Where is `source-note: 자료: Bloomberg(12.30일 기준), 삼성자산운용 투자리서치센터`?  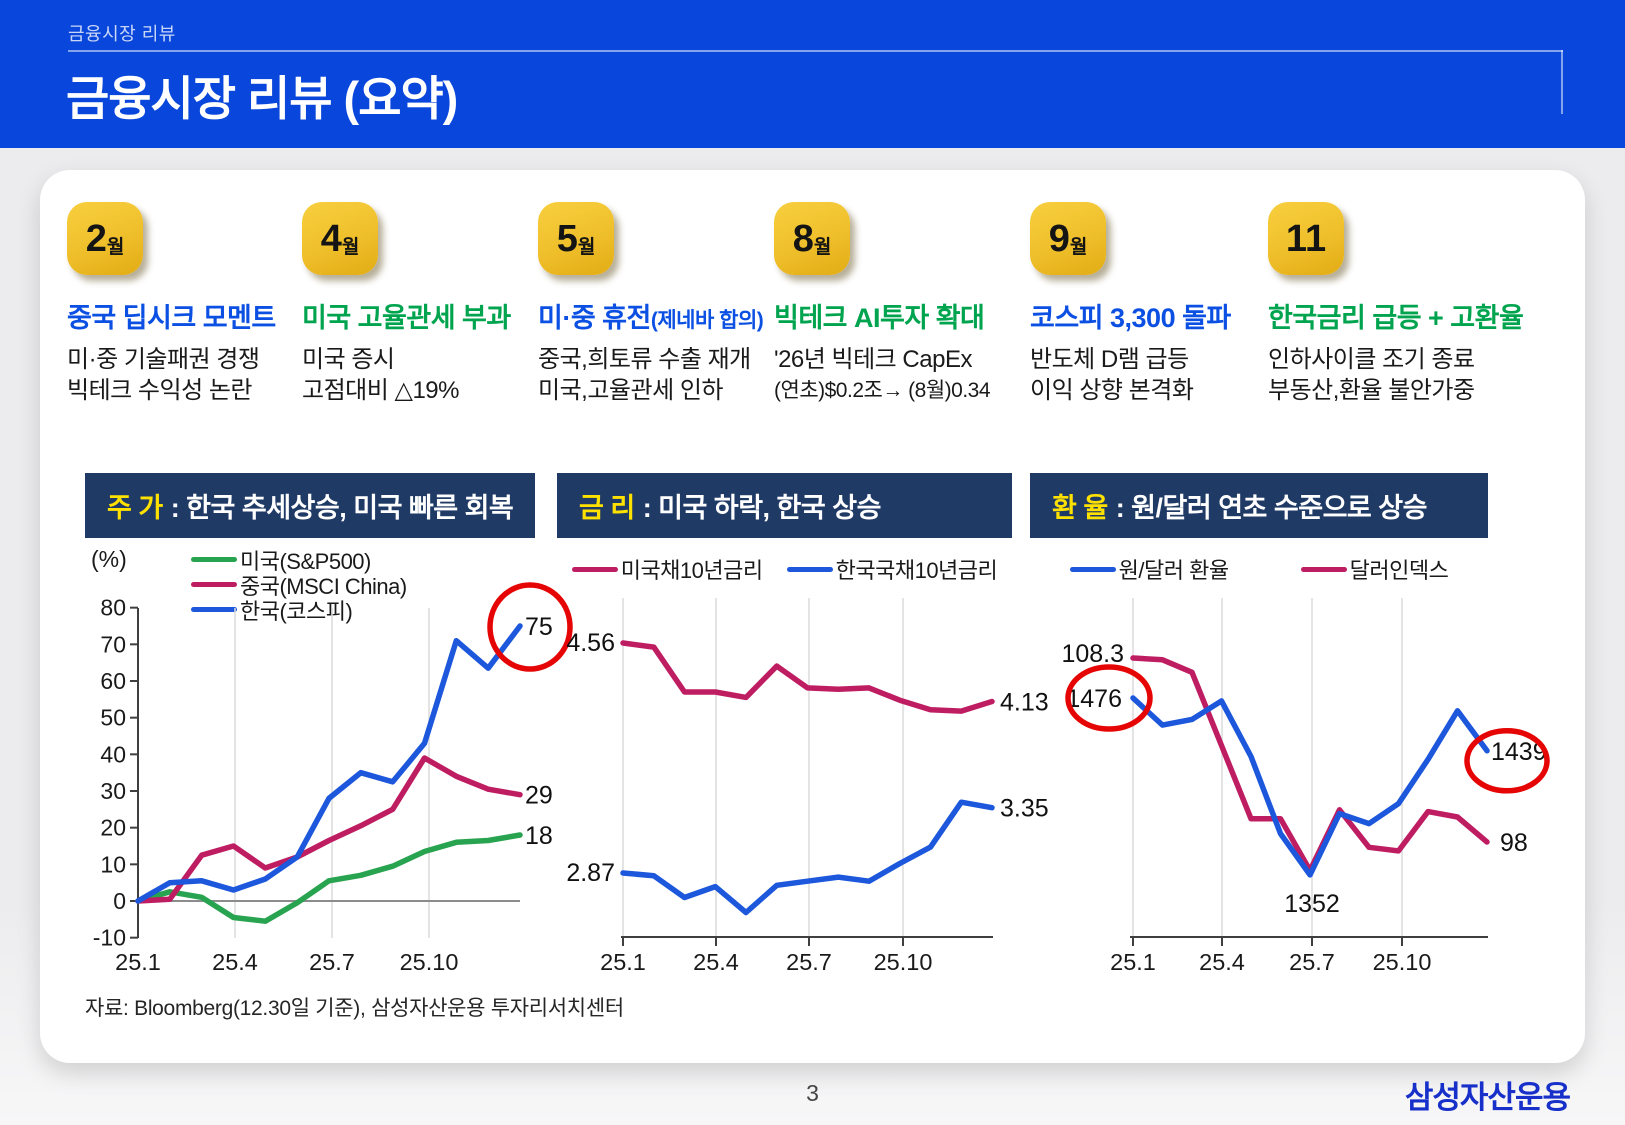
source-note: 자료: Bloomberg(12.30일 기준), 삼성자산운용 투자리서치센터 is located at coordinates (354, 1008).